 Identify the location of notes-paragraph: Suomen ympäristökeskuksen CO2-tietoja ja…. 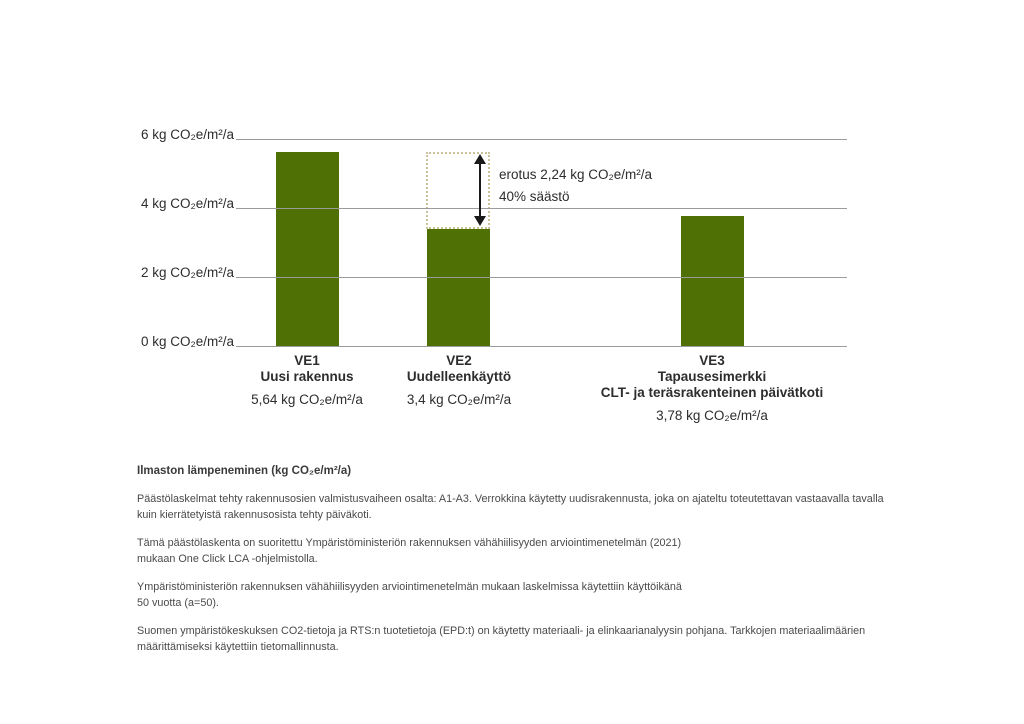
(501, 639).